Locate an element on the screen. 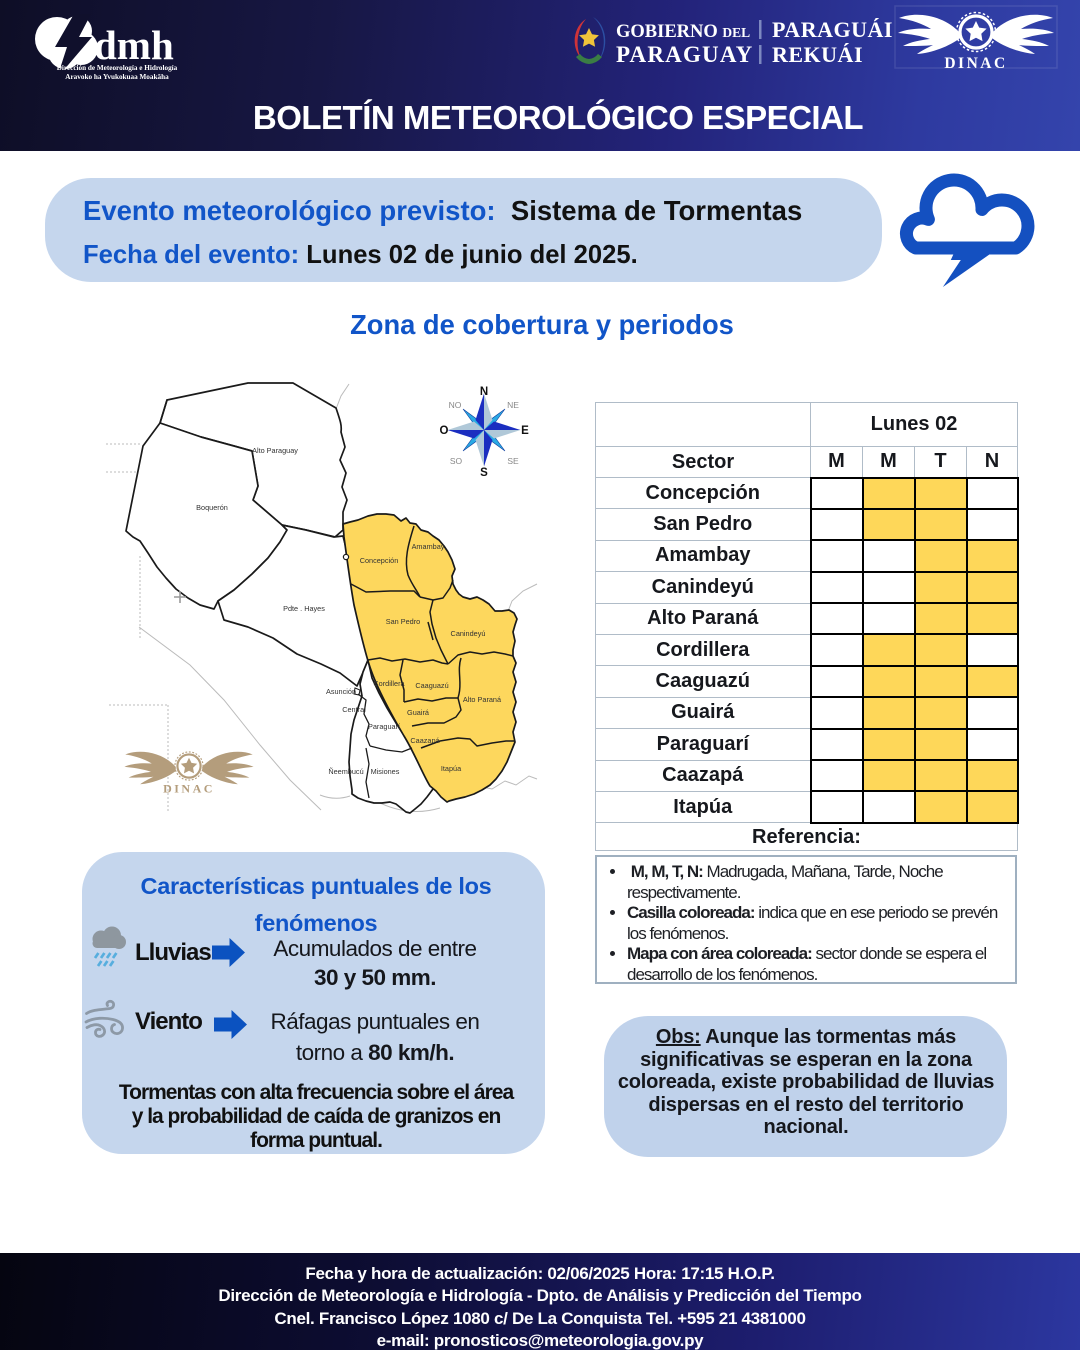 This screenshot has height=1353, width=1080. svg-text: PARAGUAY is located at coordinates (684, 54).